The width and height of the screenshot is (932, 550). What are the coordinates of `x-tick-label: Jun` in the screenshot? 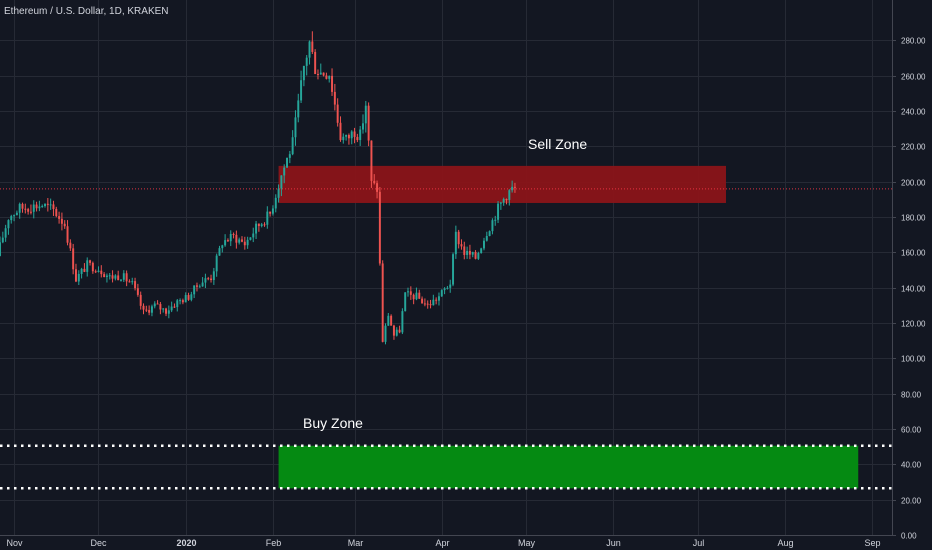 It's located at (613, 543).